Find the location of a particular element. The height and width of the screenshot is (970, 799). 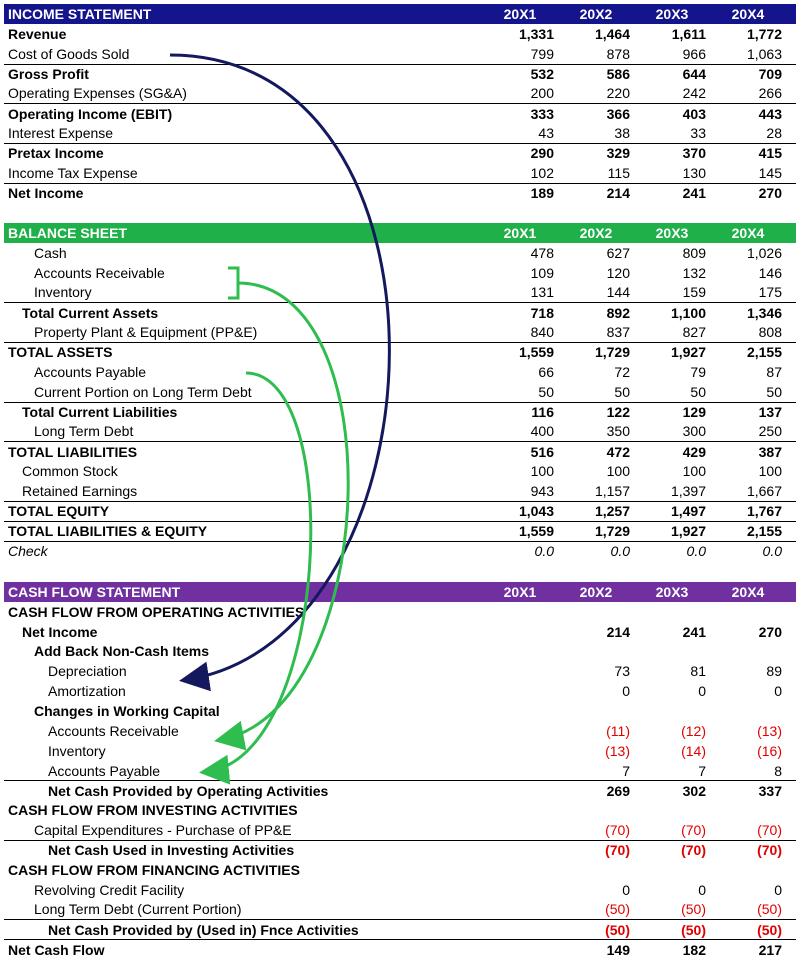

cell-value: 129 is located at coordinates (694, 412).